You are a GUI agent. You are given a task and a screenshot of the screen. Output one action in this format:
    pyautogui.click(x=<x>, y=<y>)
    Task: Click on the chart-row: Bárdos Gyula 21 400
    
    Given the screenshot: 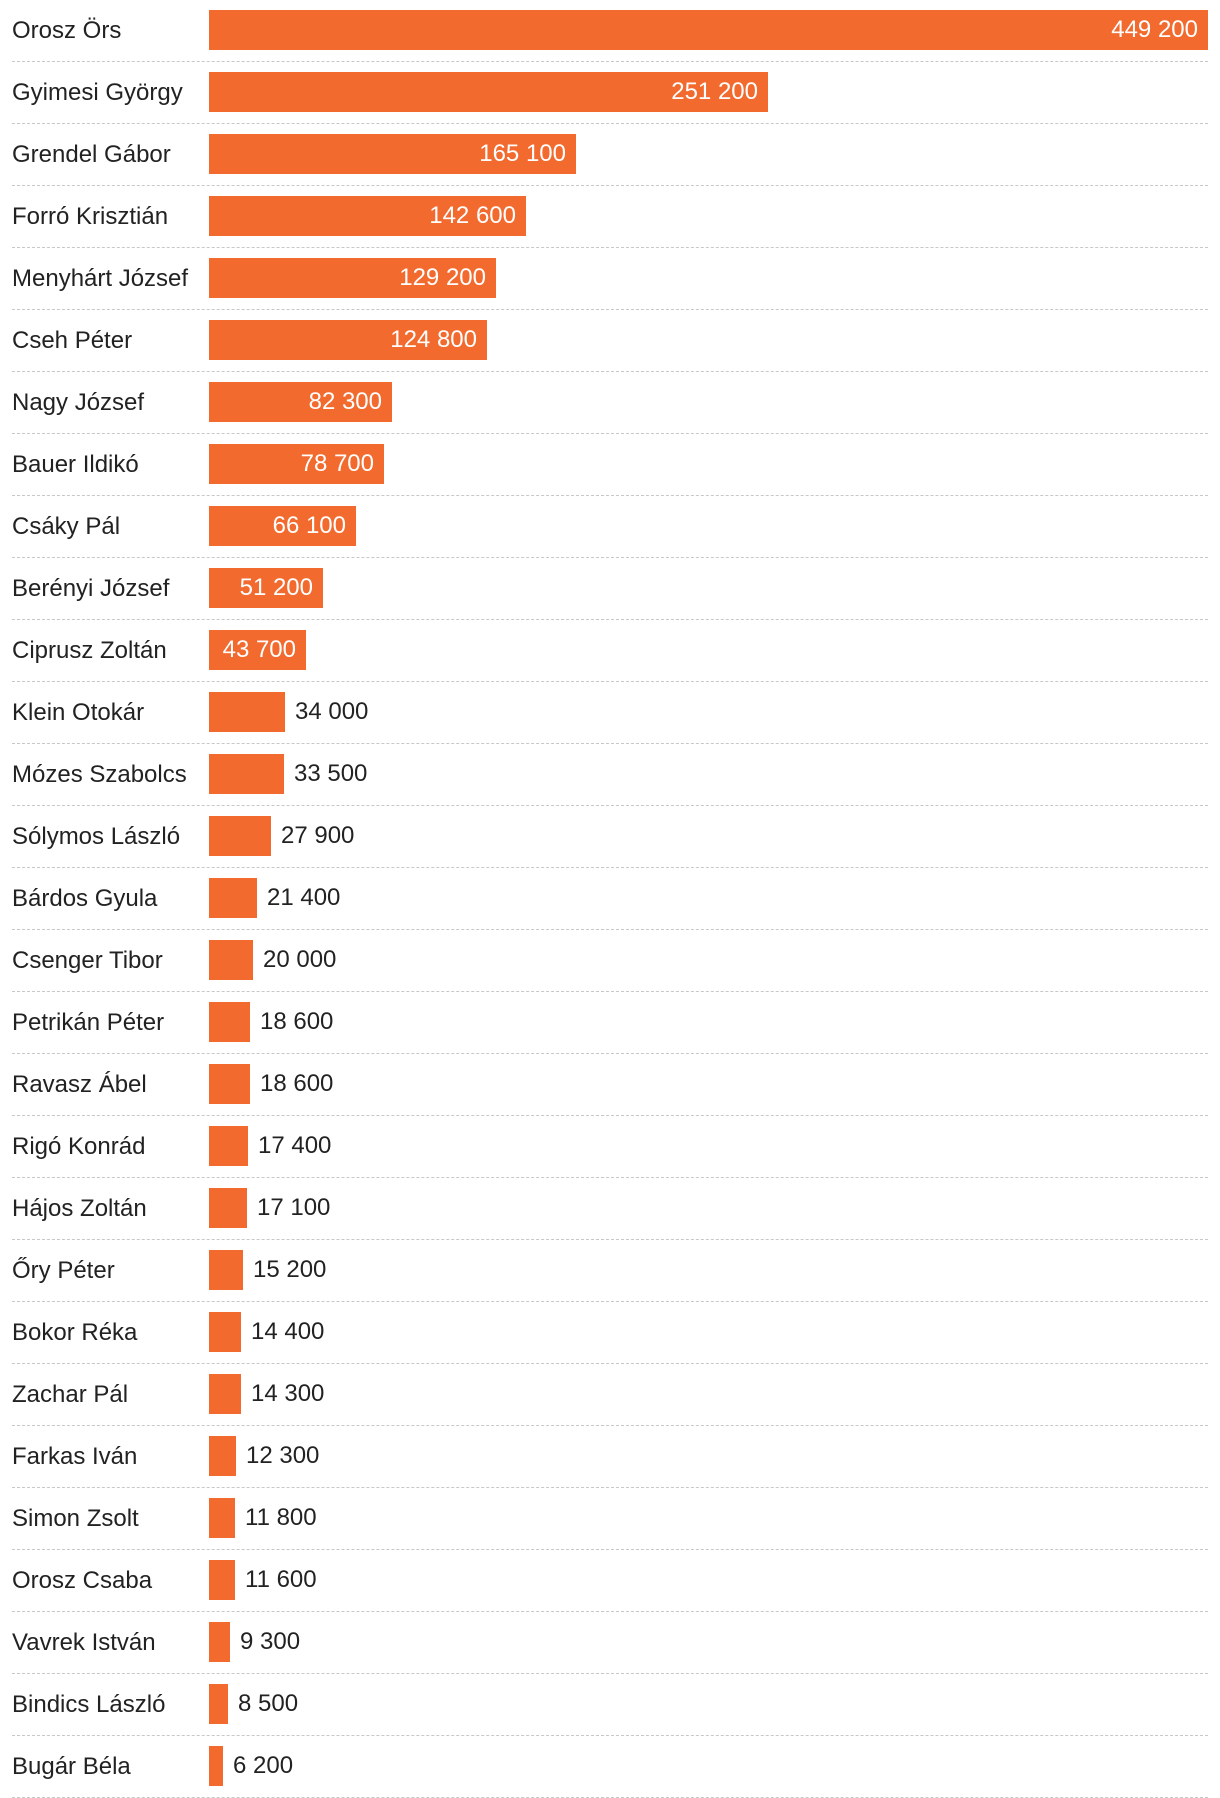 What is the action you would take?
    pyautogui.click(x=610, y=899)
    